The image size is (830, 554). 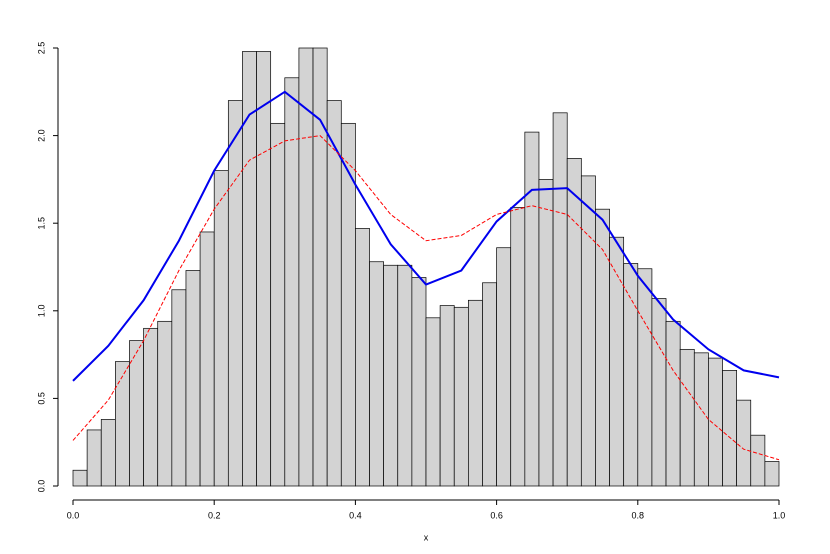 I want to click on x-tick-label: 1.0, so click(x=779, y=515).